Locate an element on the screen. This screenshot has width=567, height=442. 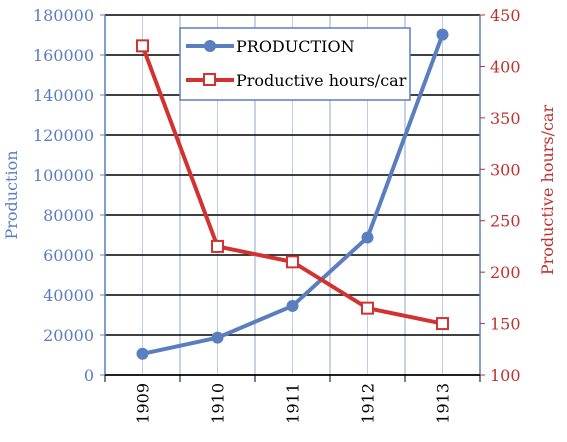
x-tick-label: 1909 is located at coordinates (143, 403).